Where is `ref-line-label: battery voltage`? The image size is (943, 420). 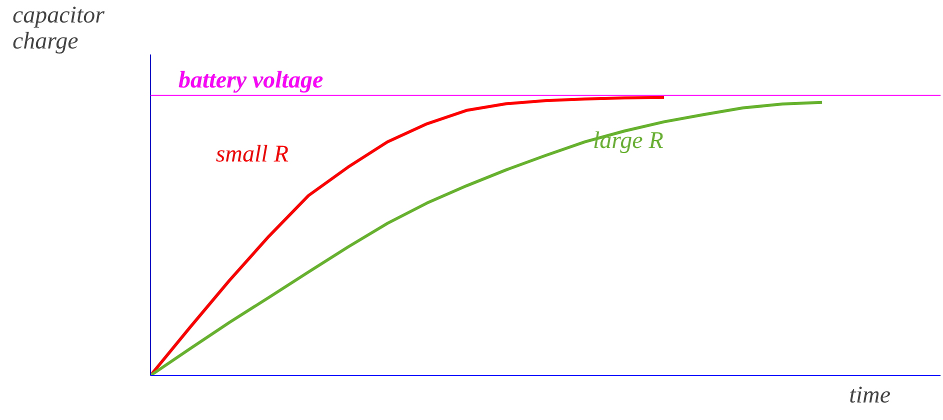 ref-line-label: battery voltage is located at coordinates (251, 80).